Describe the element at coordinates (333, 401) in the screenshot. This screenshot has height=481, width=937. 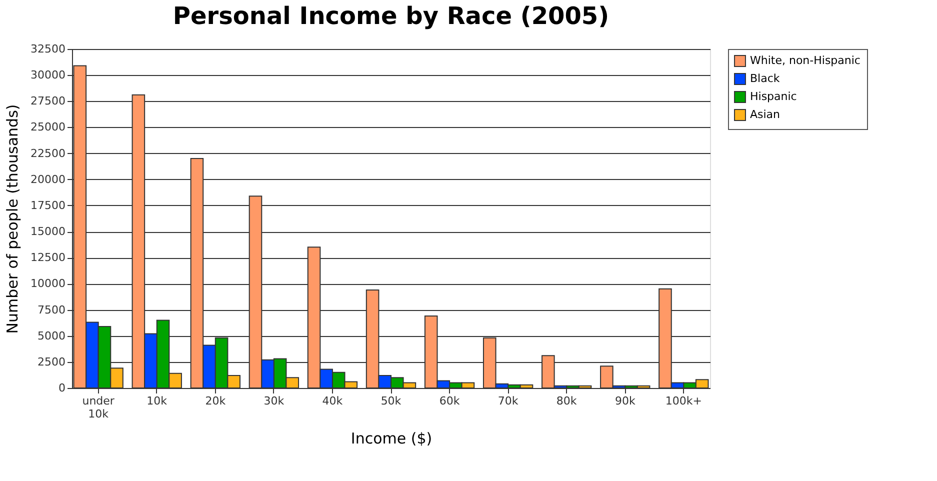
I see `x-tick-label: 40k` at that location.